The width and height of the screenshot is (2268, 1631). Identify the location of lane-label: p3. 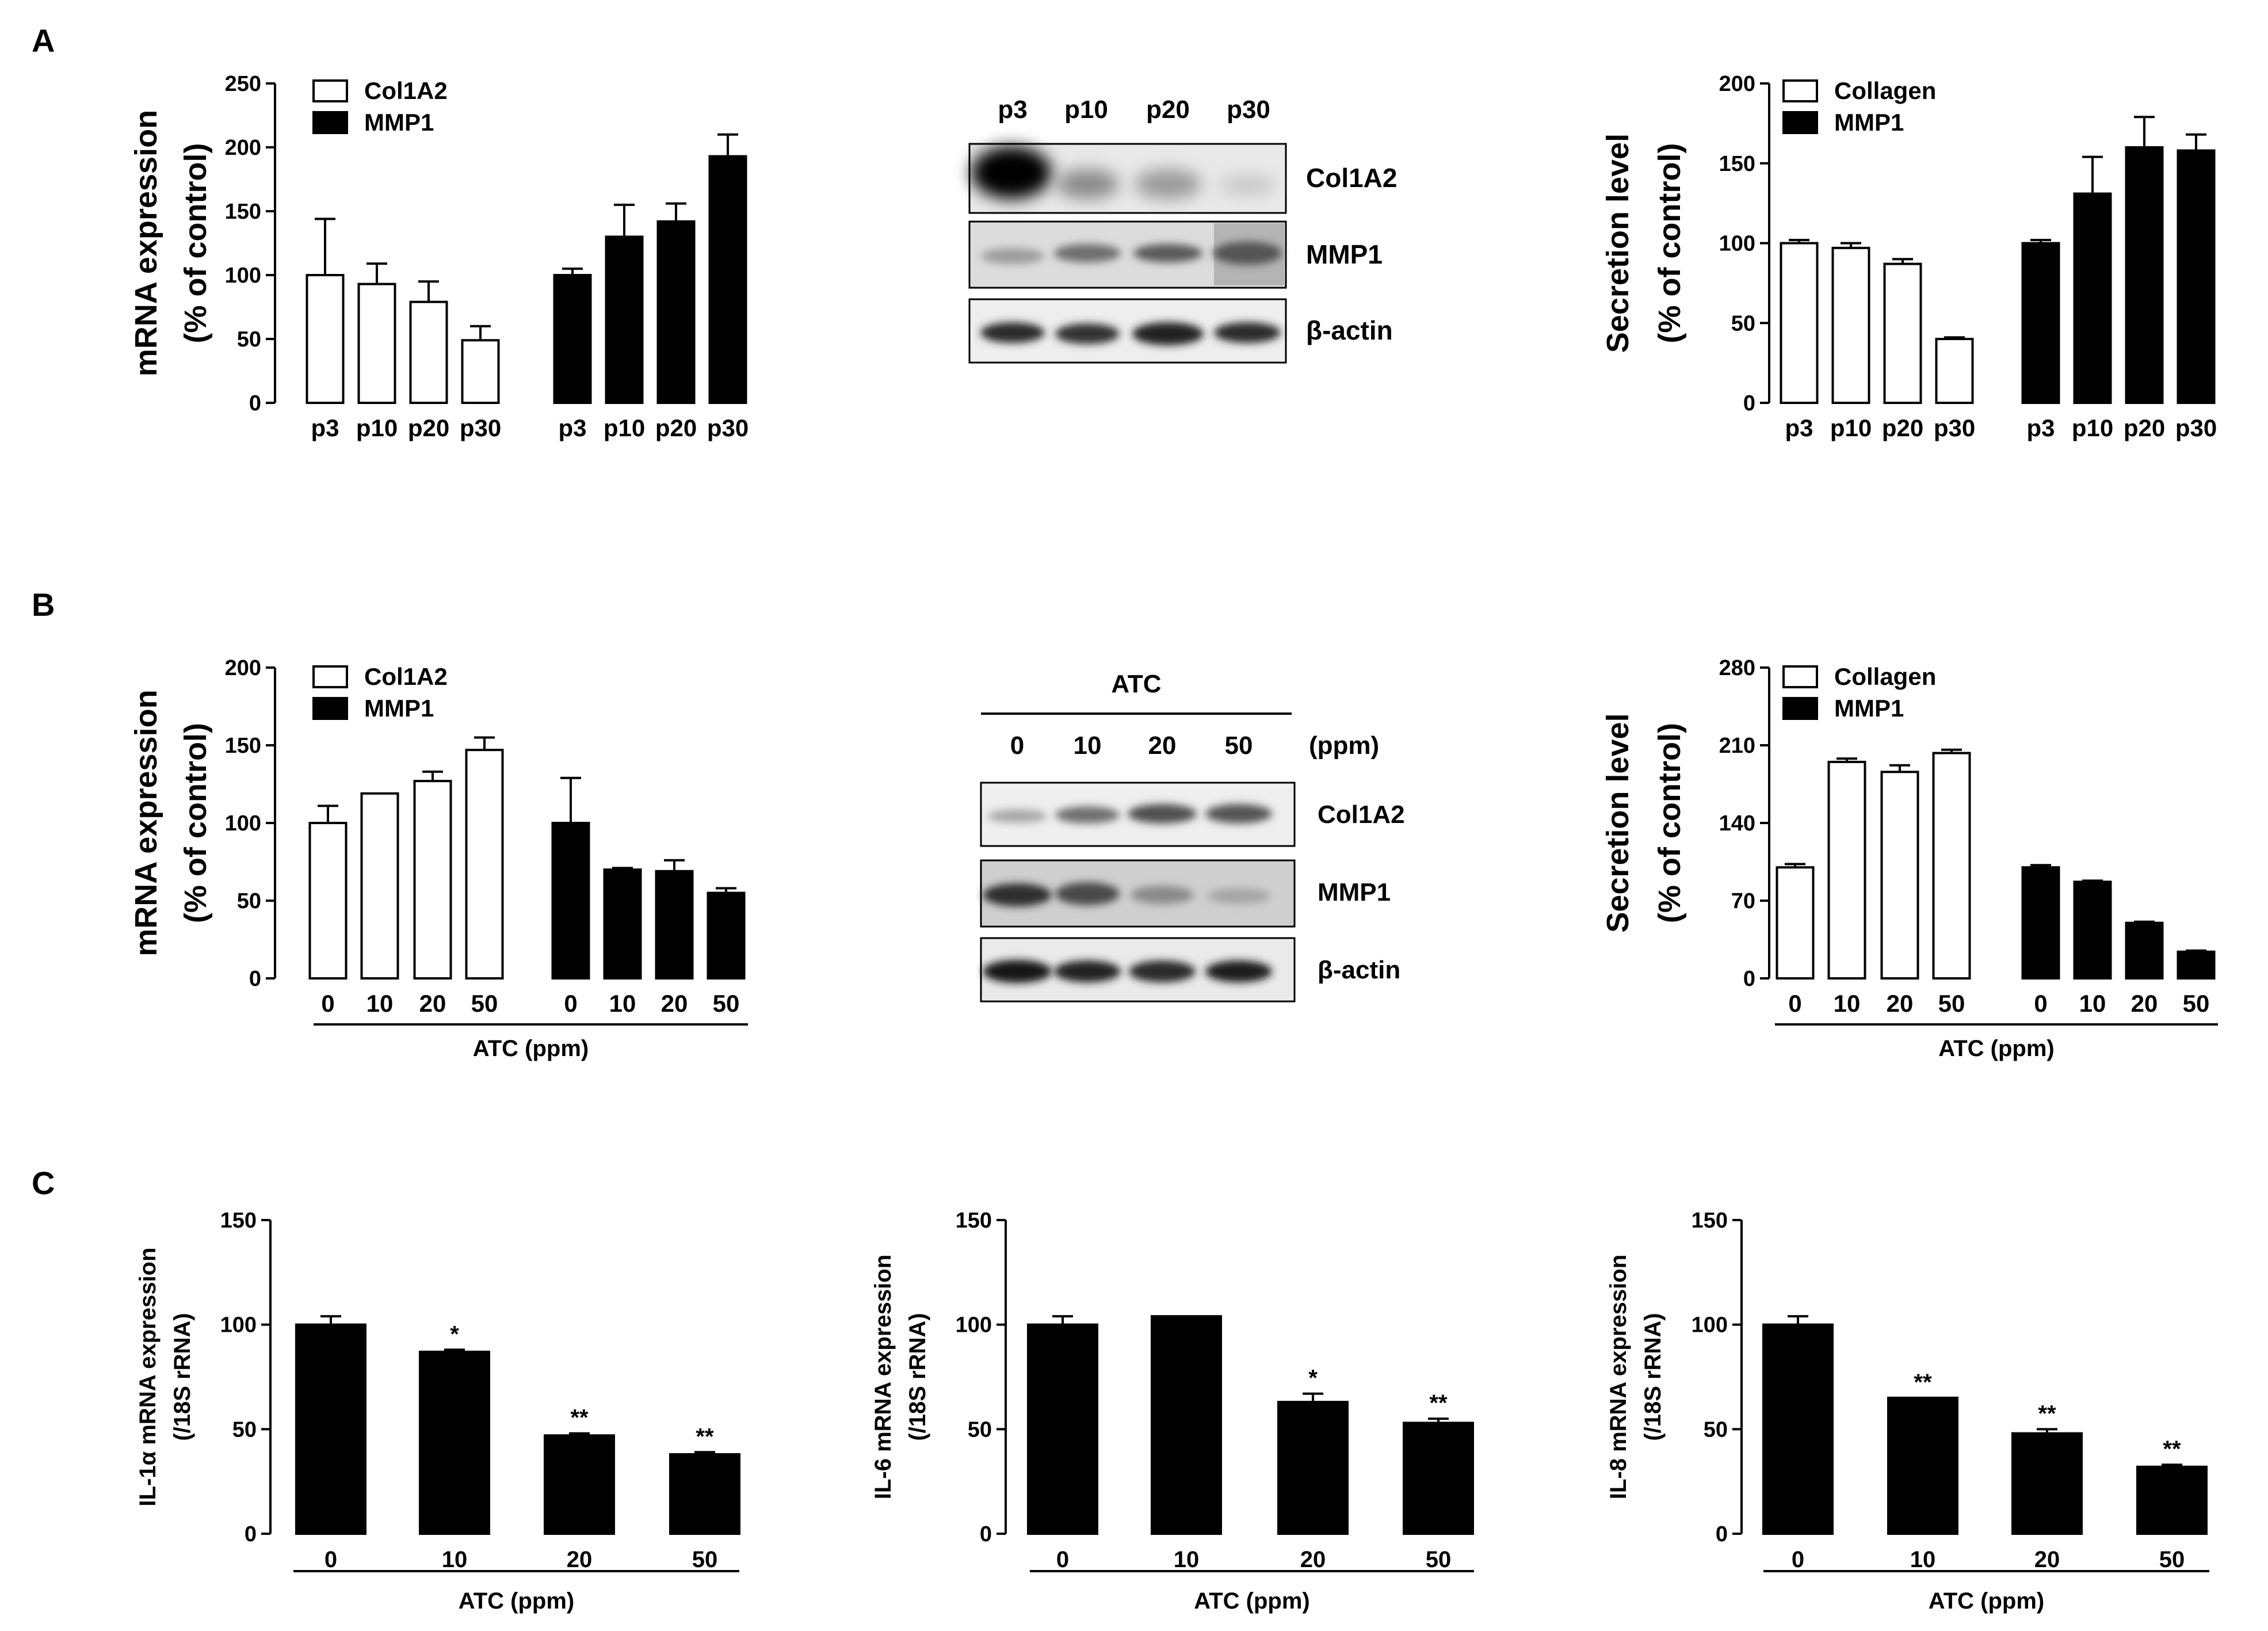
(1012, 110).